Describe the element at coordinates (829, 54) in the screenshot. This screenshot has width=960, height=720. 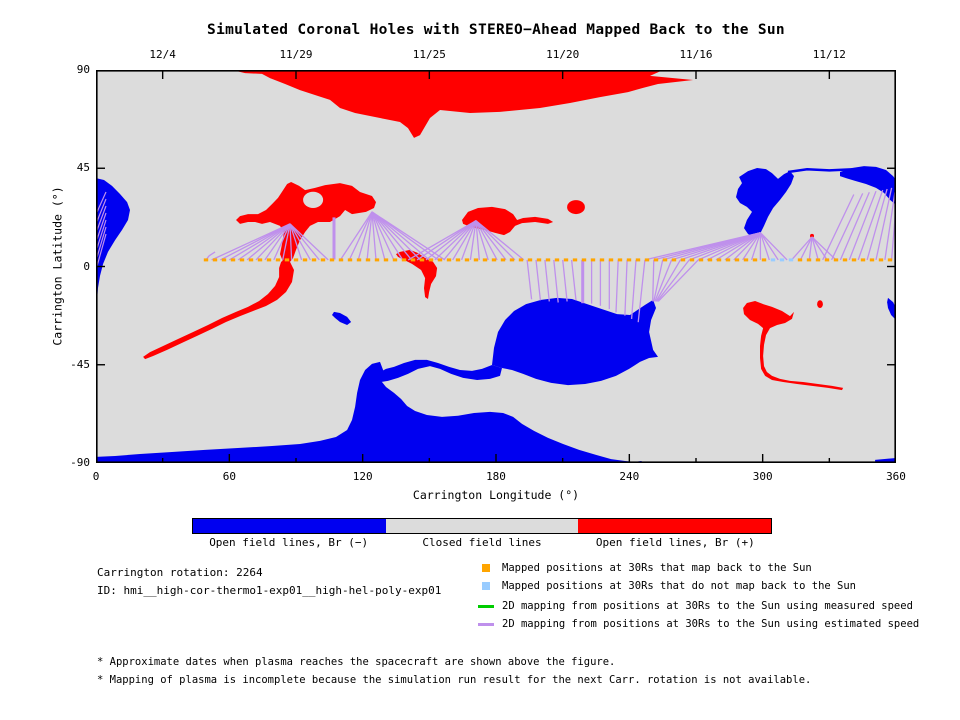
I see `date-label: 11/12` at that location.